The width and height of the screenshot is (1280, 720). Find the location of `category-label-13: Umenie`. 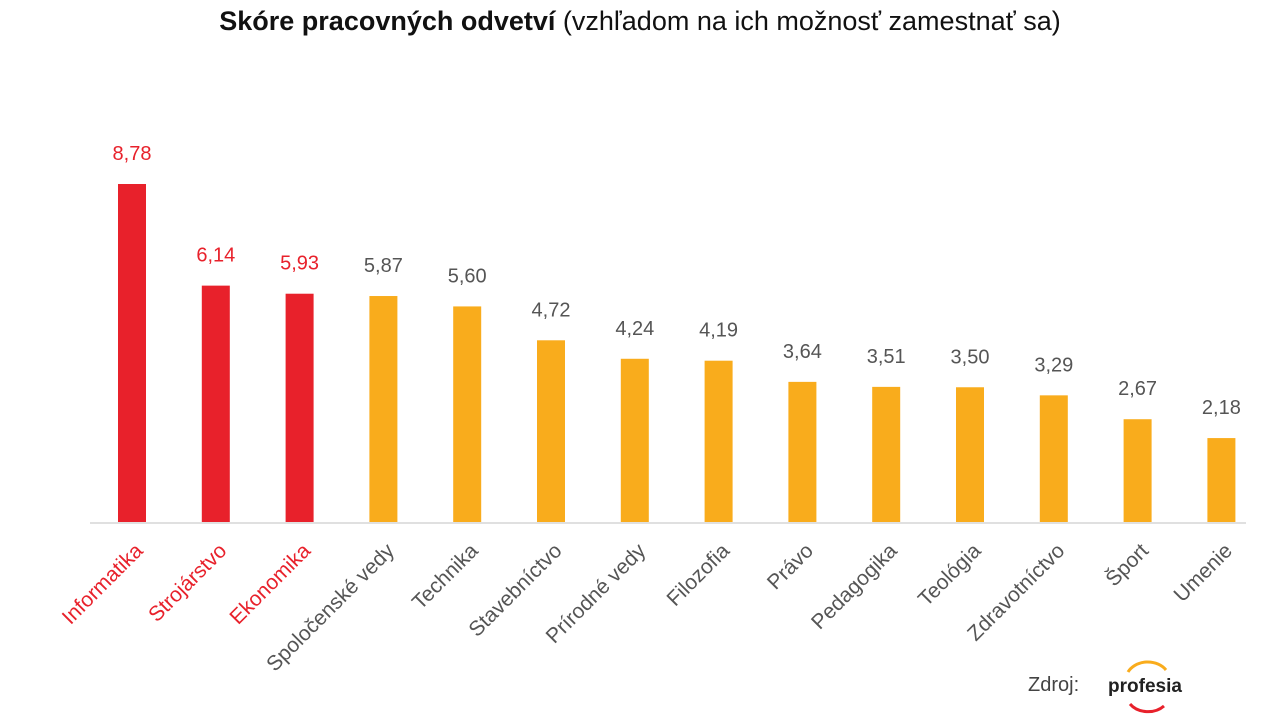

category-label-13: Umenie is located at coordinates (1202, 572).